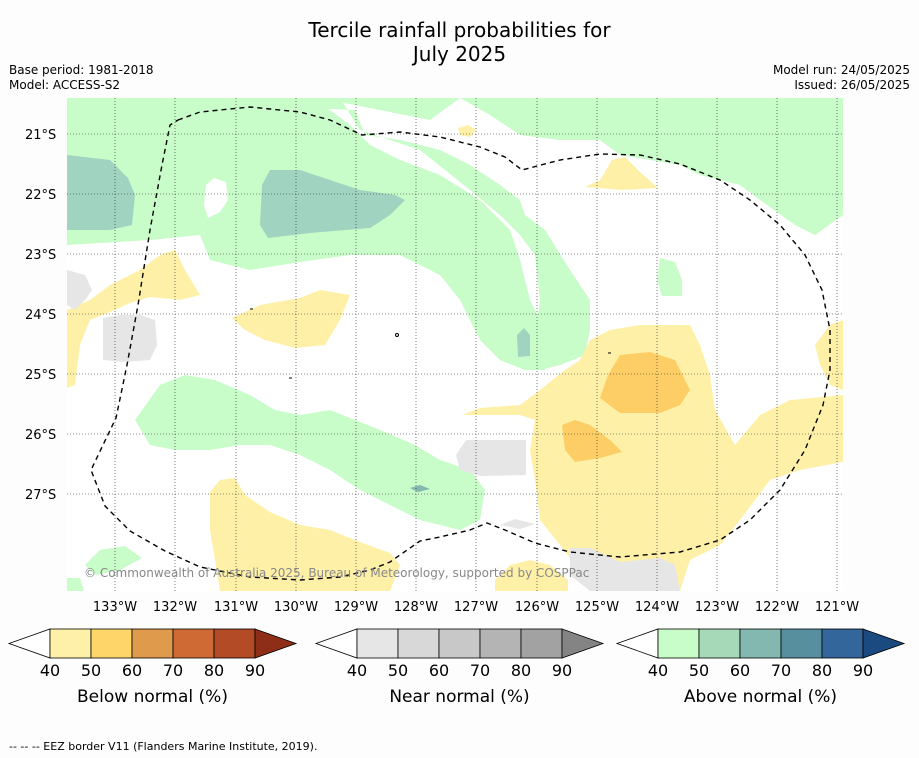 The width and height of the screenshot is (919, 758). What do you see at coordinates (863, 670) in the screenshot?
I see `above-normal-colorbar-tick: 90` at bounding box center [863, 670].